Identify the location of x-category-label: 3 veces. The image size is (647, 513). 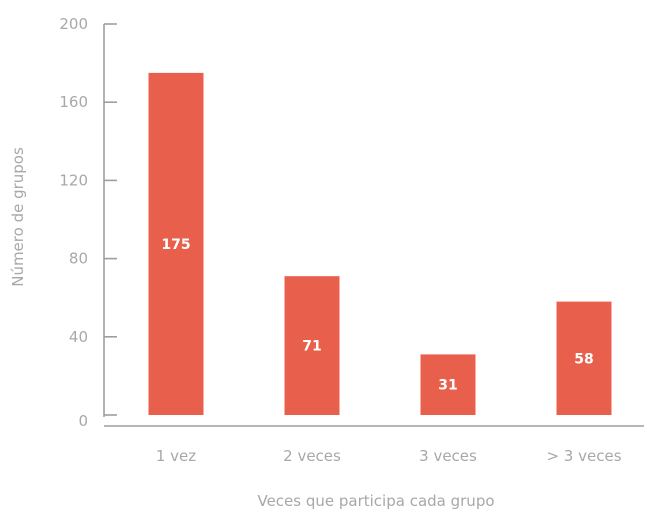
(448, 456).